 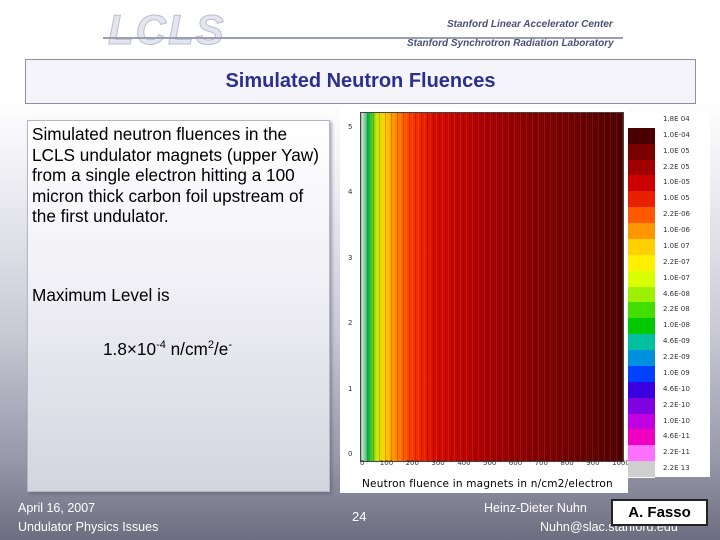 What do you see at coordinates (541, 463) in the screenshot?
I see `x-tick-label: 700` at bounding box center [541, 463].